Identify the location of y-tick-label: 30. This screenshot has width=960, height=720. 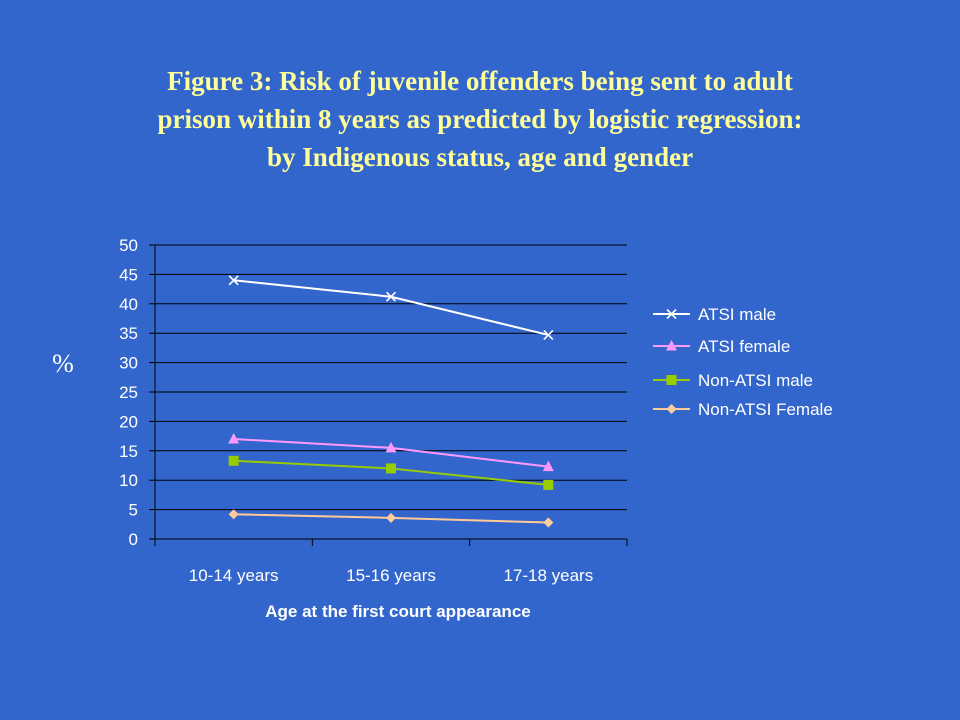
(128, 363).